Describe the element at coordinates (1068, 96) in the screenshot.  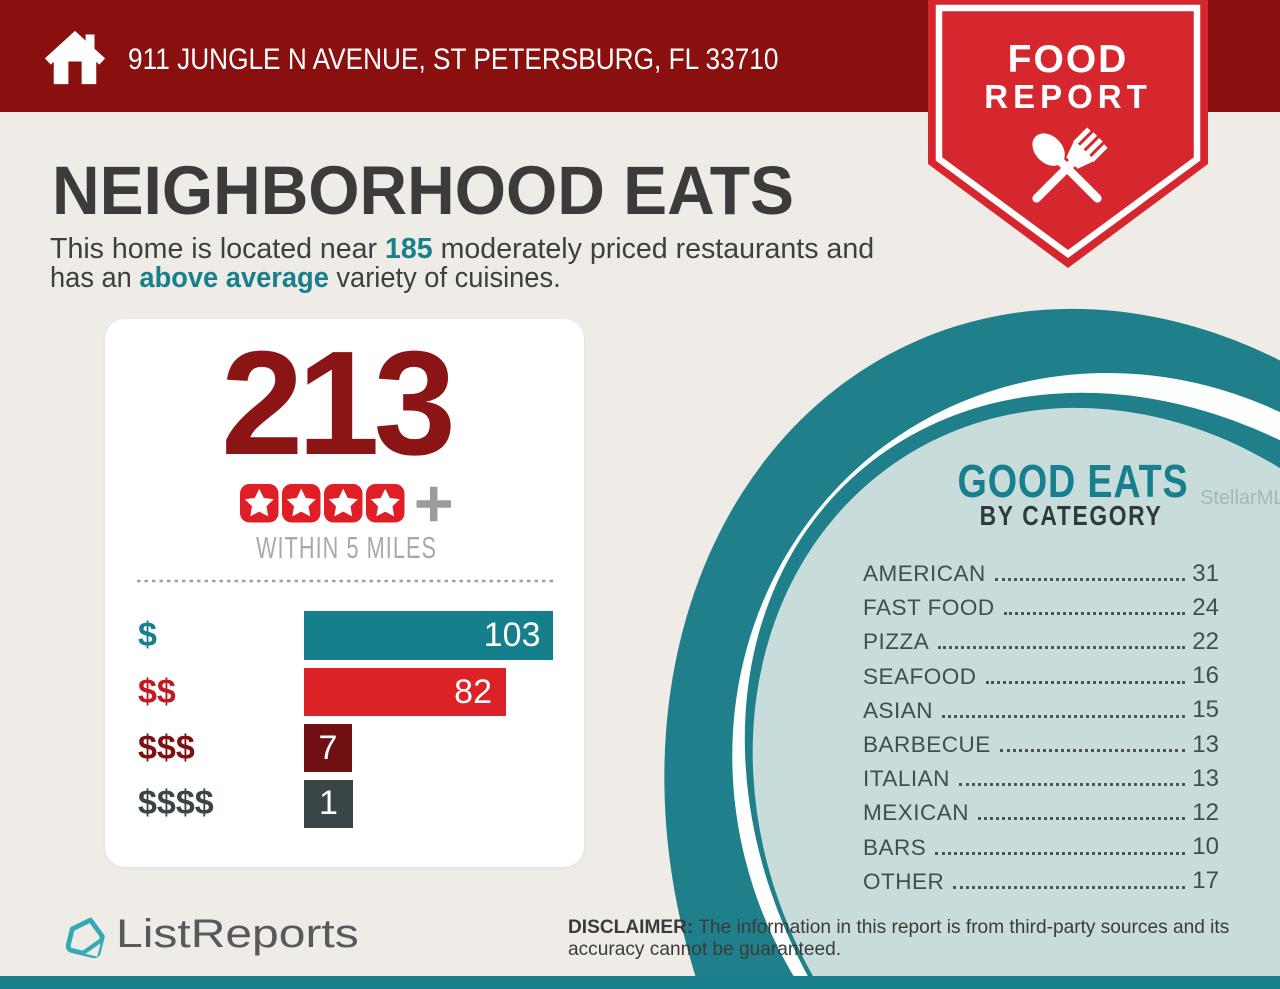
I see `svg-text: REPORT` at that location.